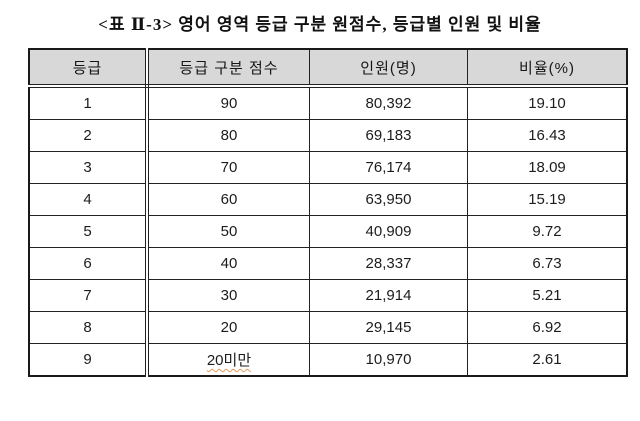 This screenshot has height=421, width=640. I want to click on table-row: 9 20미만 10,970 2.61, so click(328, 360).